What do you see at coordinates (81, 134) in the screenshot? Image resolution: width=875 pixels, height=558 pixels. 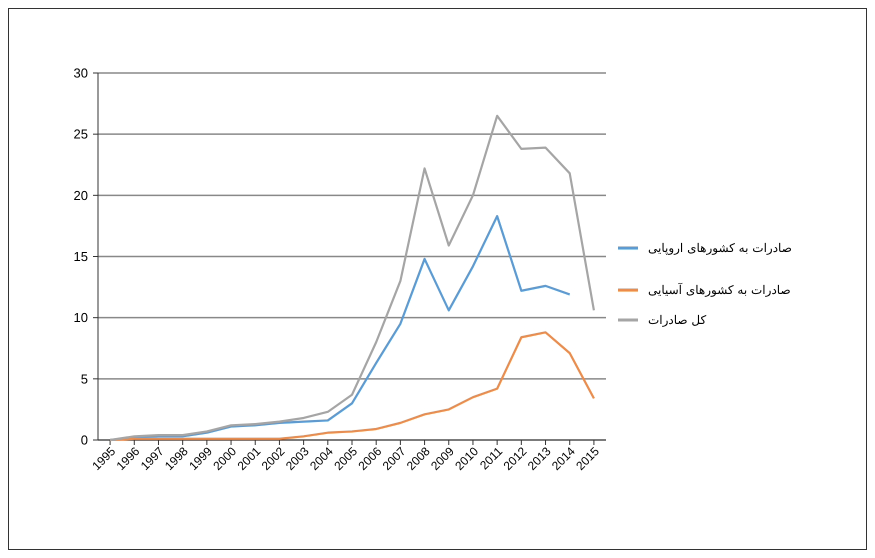 I see `y-tick-label: 25` at bounding box center [81, 134].